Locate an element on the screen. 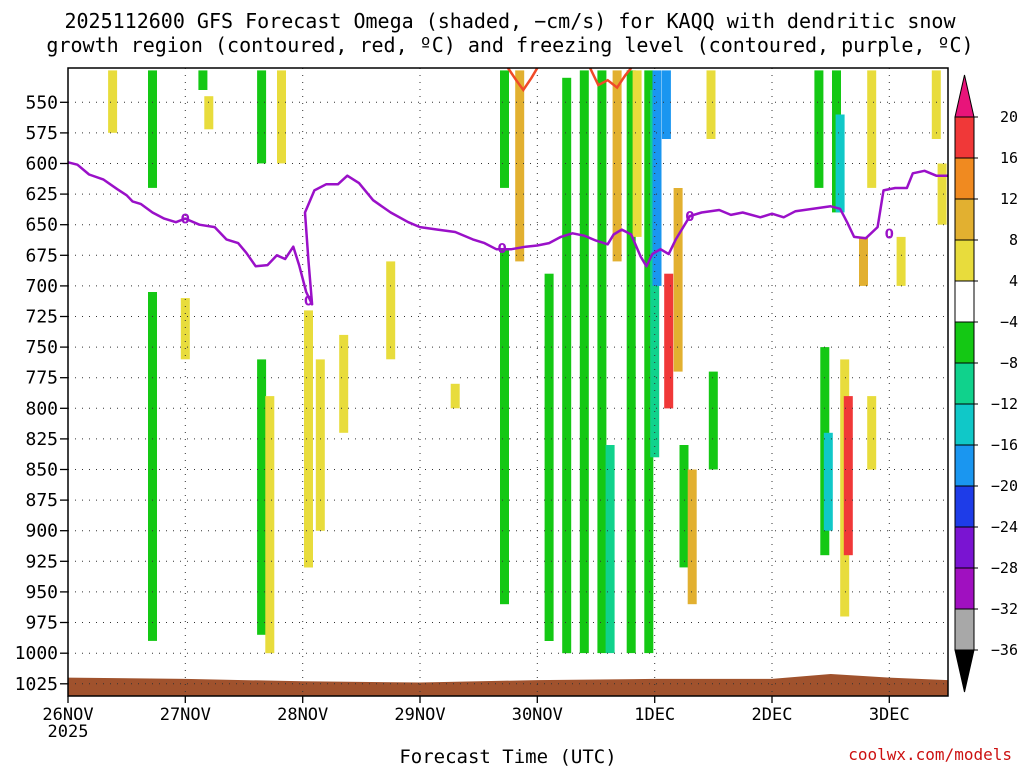 The width and height of the screenshot is (1024, 768). y-tick-label: 825 is located at coordinates (41, 439).